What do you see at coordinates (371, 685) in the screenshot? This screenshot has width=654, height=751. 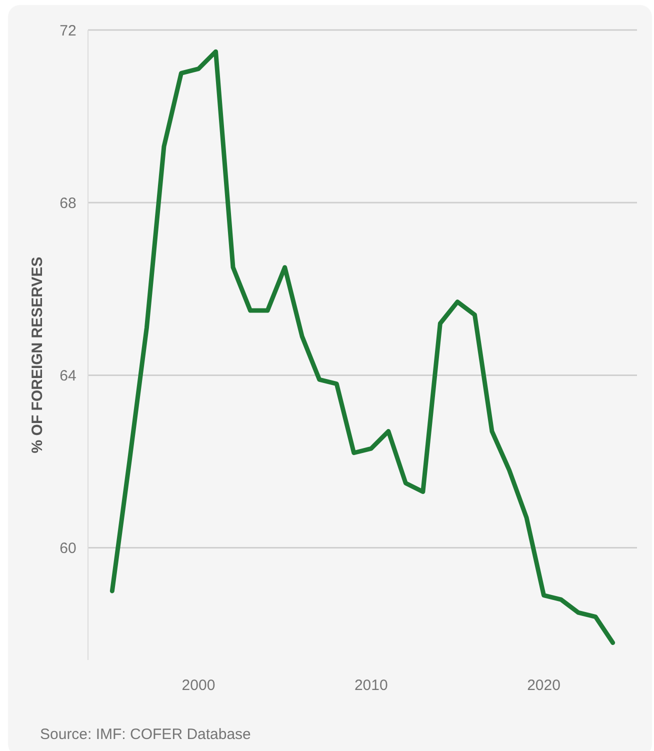 I see `x-tick-label: 2010` at bounding box center [371, 685].